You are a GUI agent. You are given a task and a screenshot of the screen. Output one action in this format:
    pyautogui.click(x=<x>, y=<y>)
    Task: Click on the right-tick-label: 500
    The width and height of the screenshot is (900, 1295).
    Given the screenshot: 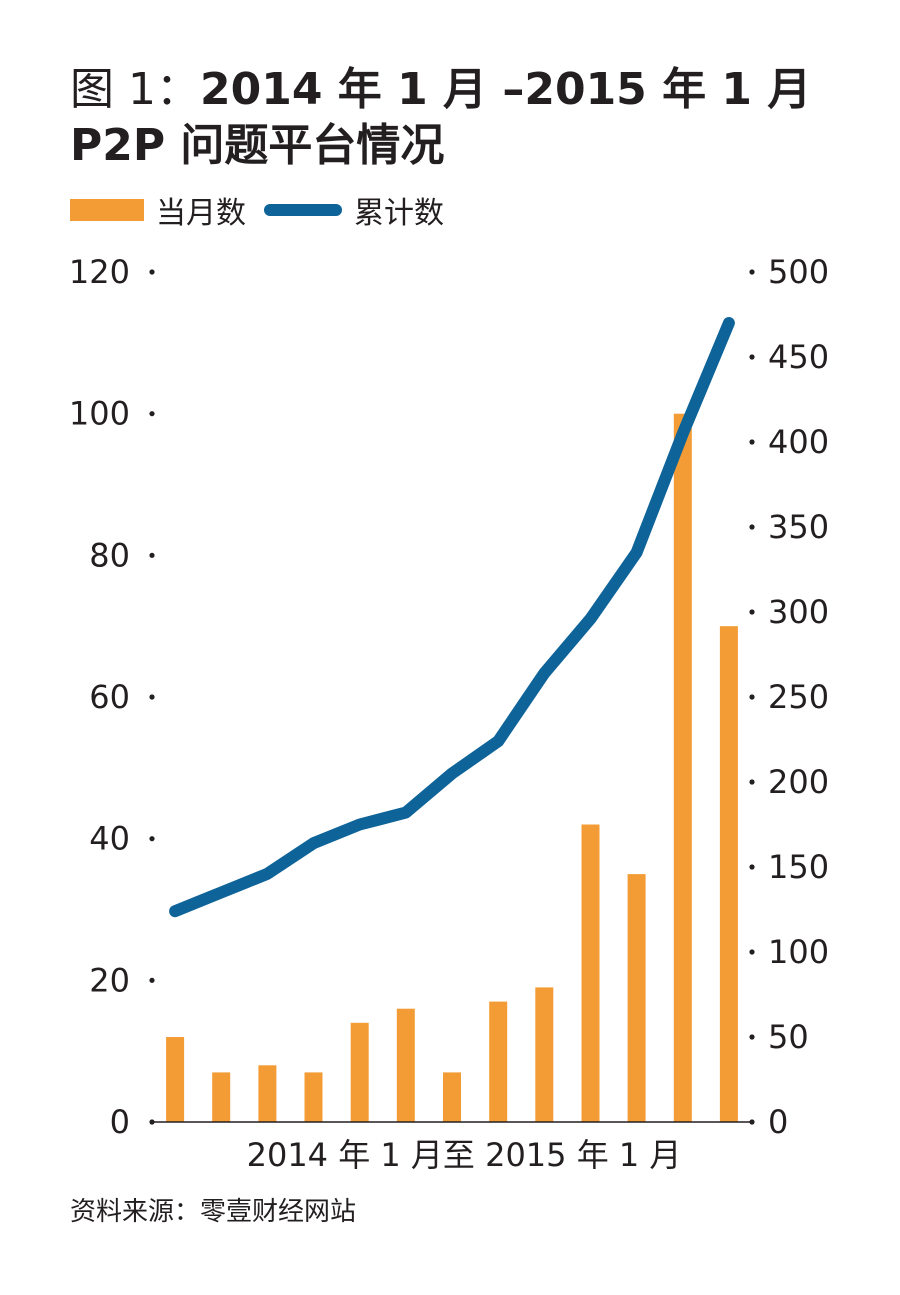 What is the action you would take?
    pyautogui.click(x=798, y=272)
    